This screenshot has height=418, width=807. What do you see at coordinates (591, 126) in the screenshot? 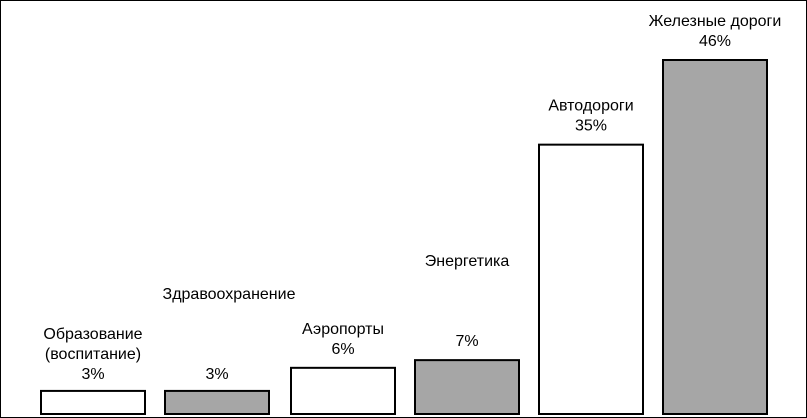
I see `value-label-5: 35%` at bounding box center [591, 126].